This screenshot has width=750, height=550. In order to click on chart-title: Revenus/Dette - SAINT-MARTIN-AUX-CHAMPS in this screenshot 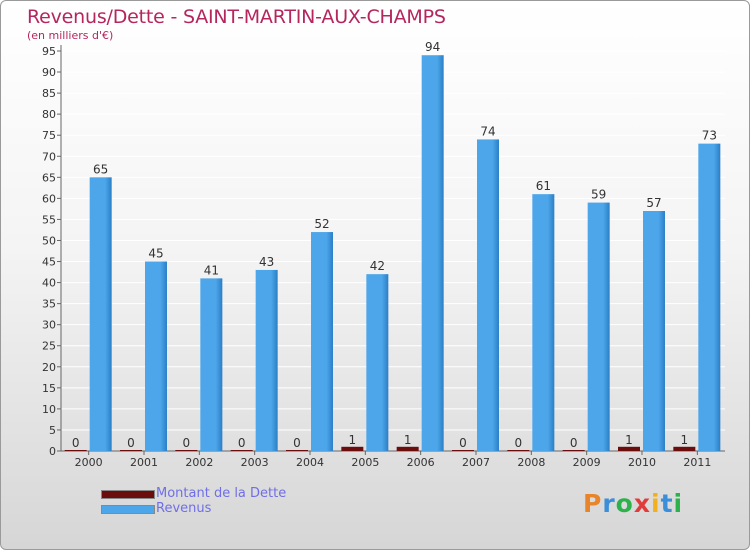, I will do `click(236, 17)`.